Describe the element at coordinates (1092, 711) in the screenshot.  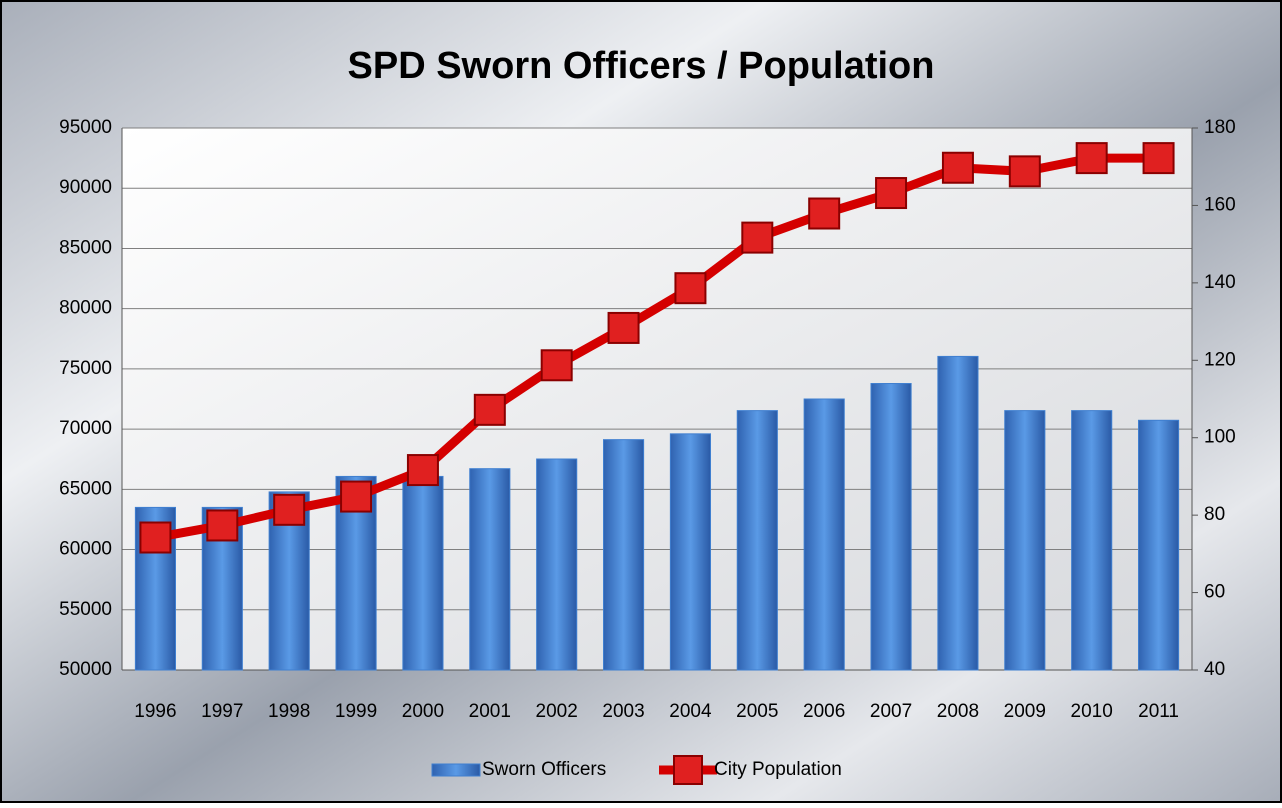
I see `x-tick-label: 2010` at that location.